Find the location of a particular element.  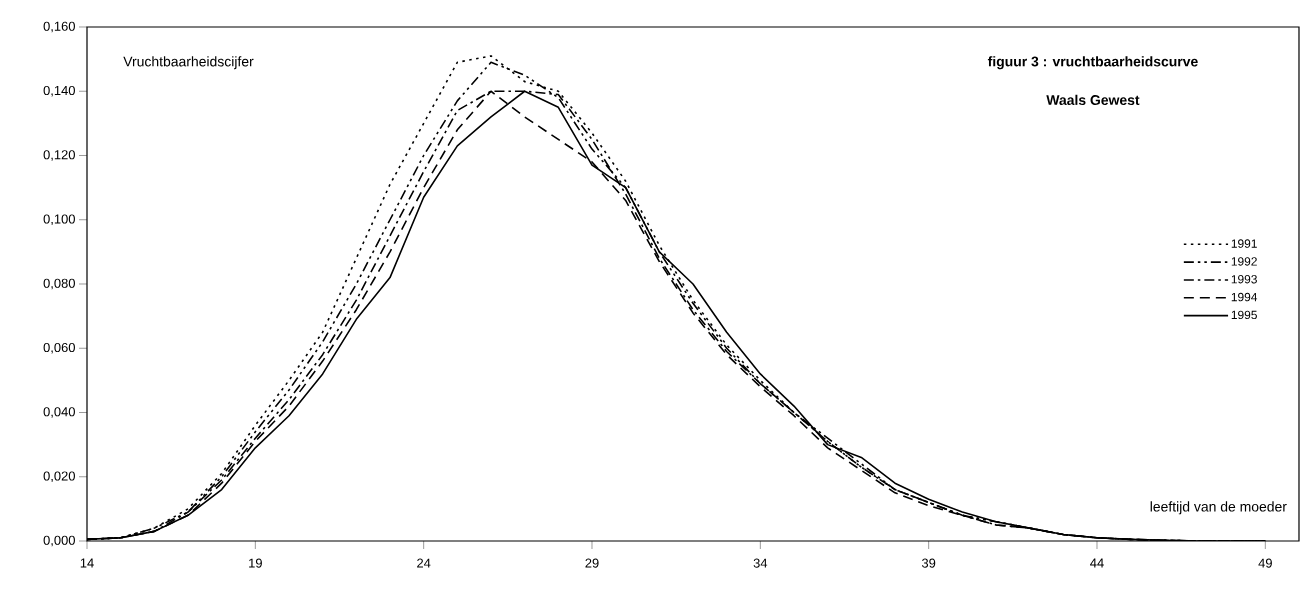

legend-label: 1994 is located at coordinates (1244, 297).